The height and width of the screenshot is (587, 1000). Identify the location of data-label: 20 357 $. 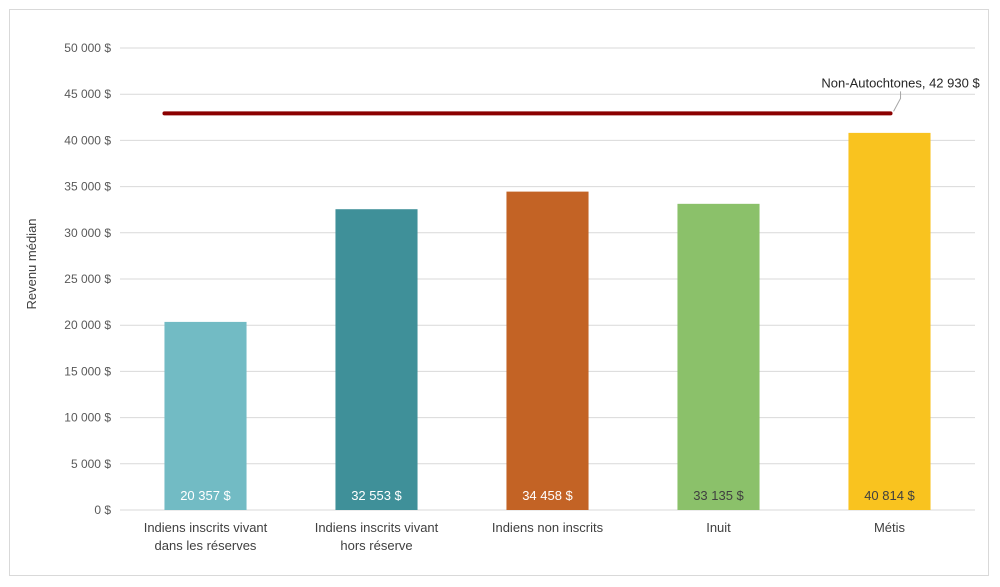
(205, 495).